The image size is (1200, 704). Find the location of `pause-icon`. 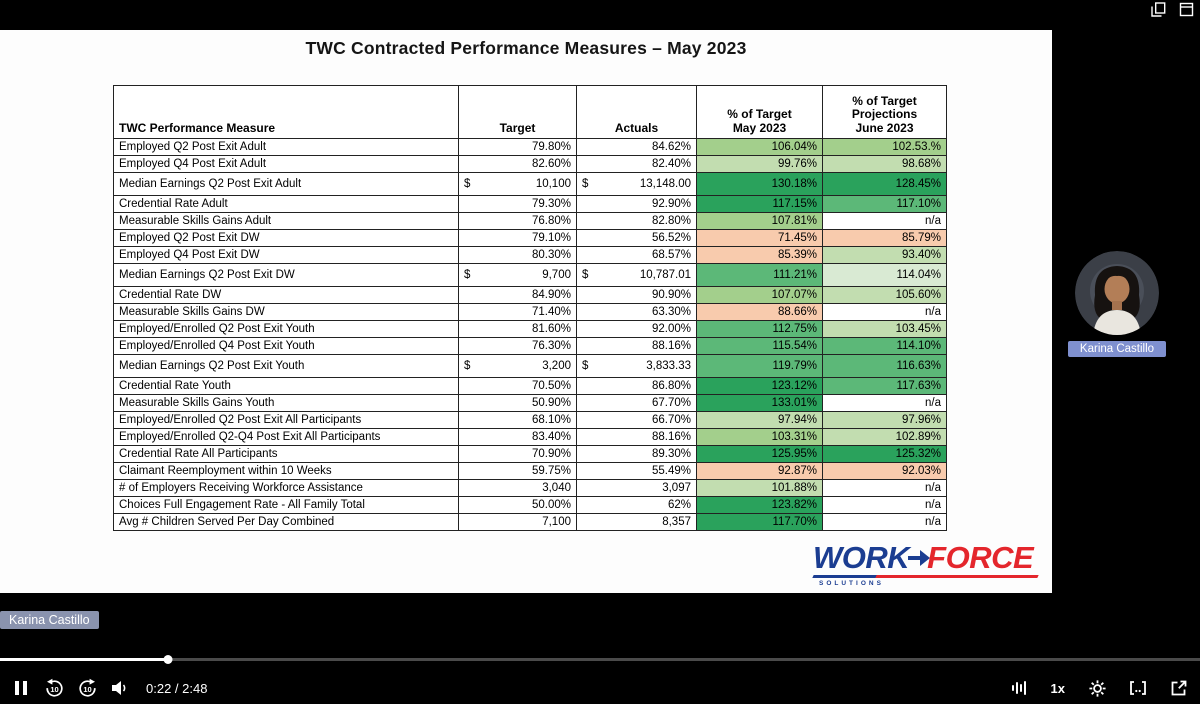

pause-icon is located at coordinates (21, 688).